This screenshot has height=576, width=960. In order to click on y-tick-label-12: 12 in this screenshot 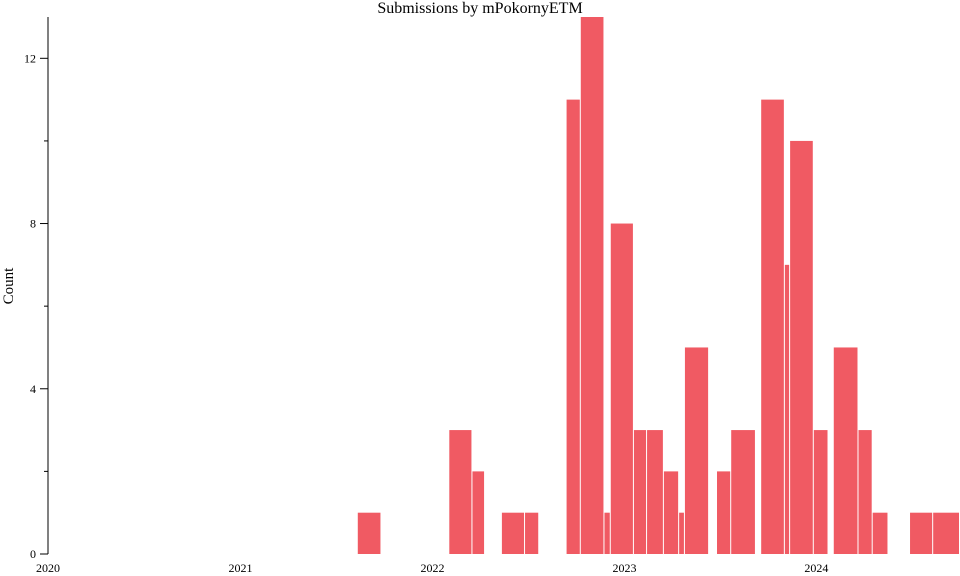, I will do `click(30, 58)`.